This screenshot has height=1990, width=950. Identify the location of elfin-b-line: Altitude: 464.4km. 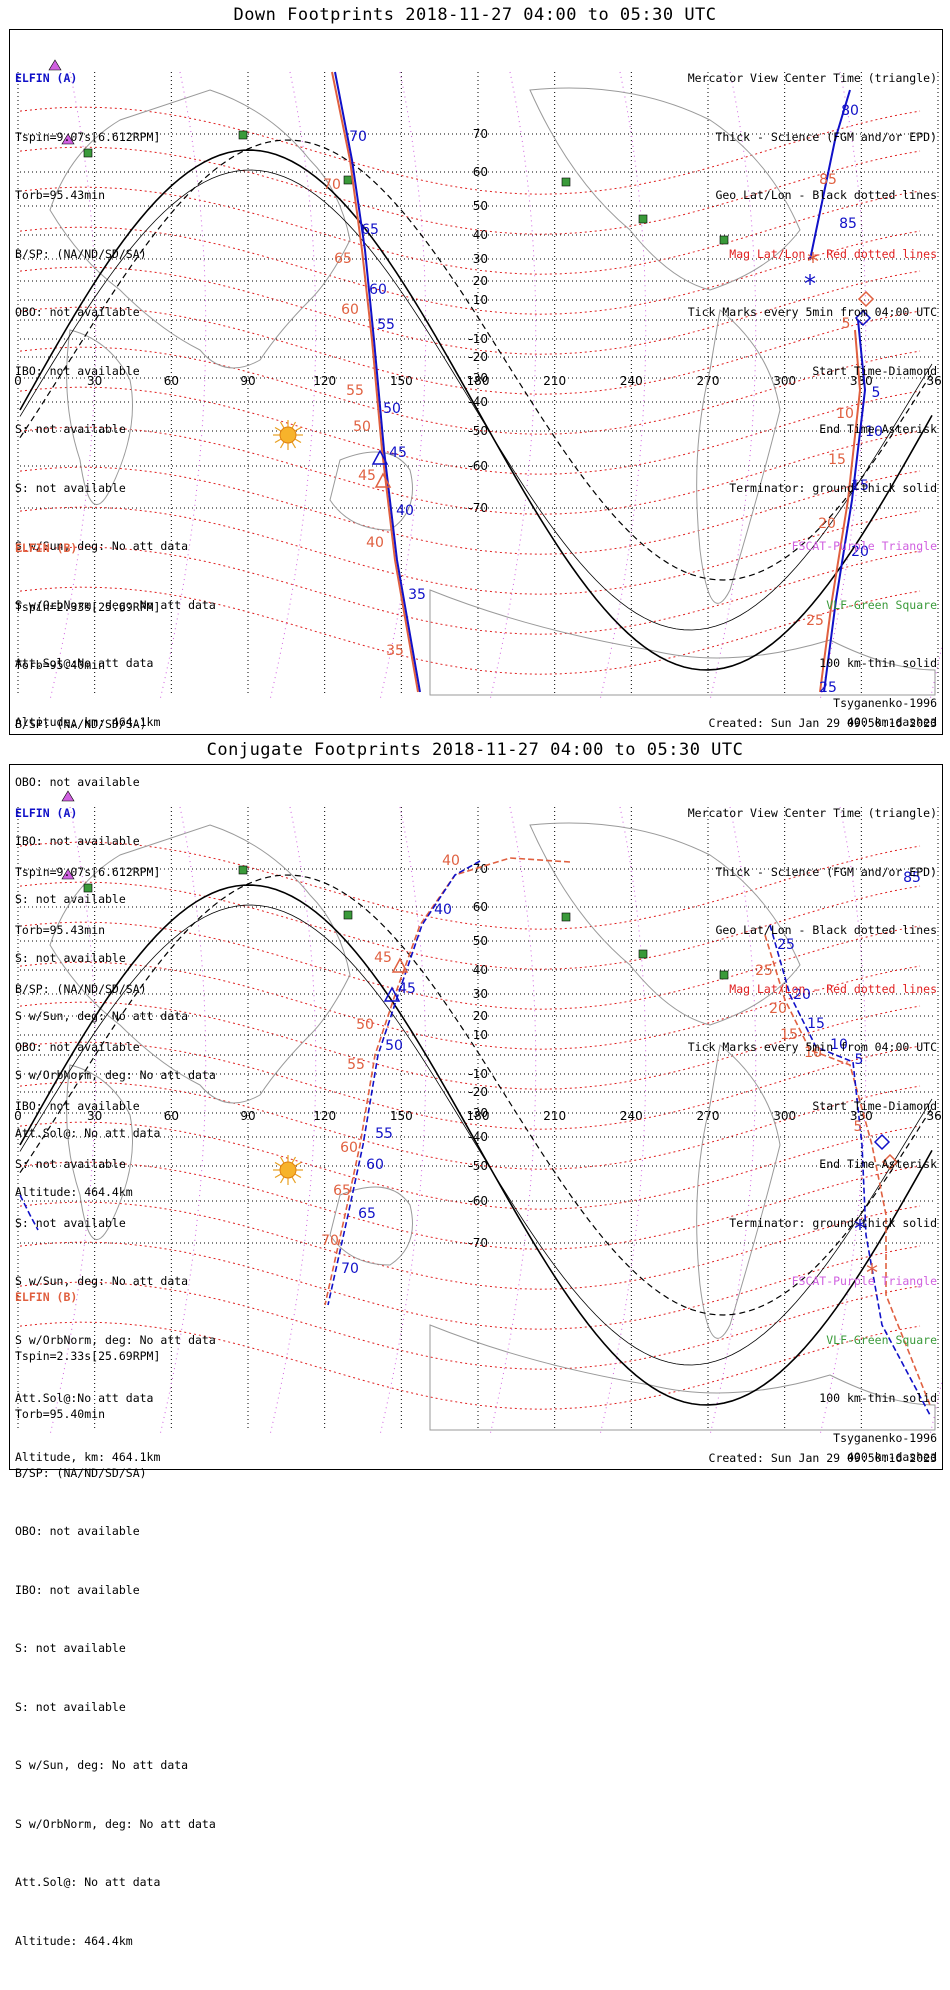
(74, 1940).